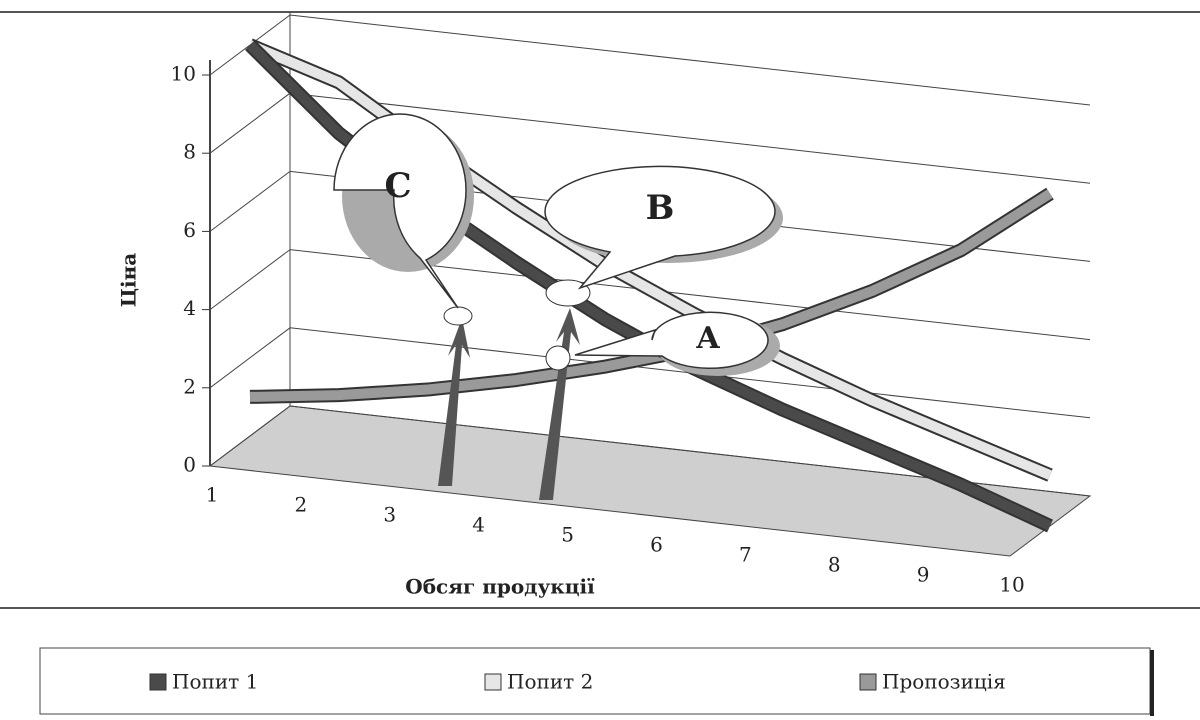  What do you see at coordinates (183, 74) in the screenshot?
I see `y-tick-label: 10` at bounding box center [183, 74].